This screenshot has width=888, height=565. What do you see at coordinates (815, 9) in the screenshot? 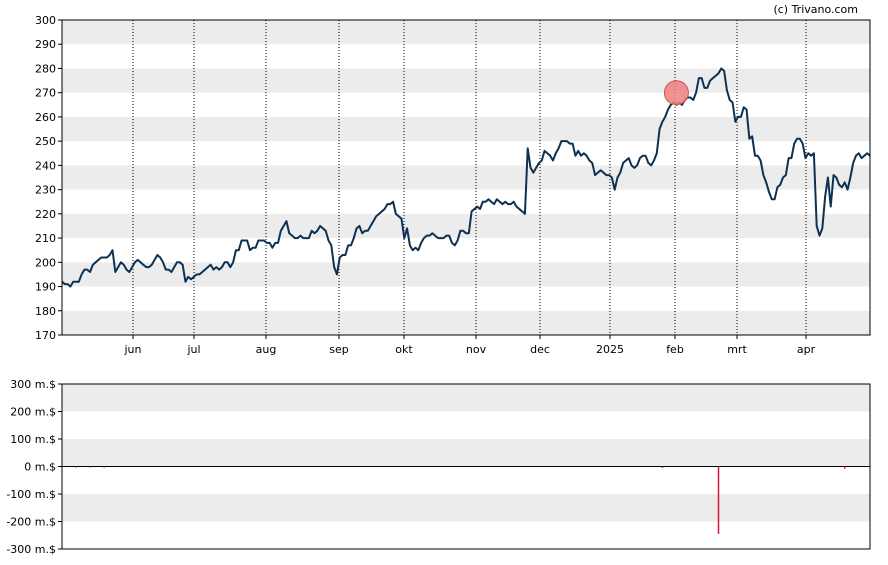
I see `credit-text: (c) Trivano.com` at bounding box center [815, 9].